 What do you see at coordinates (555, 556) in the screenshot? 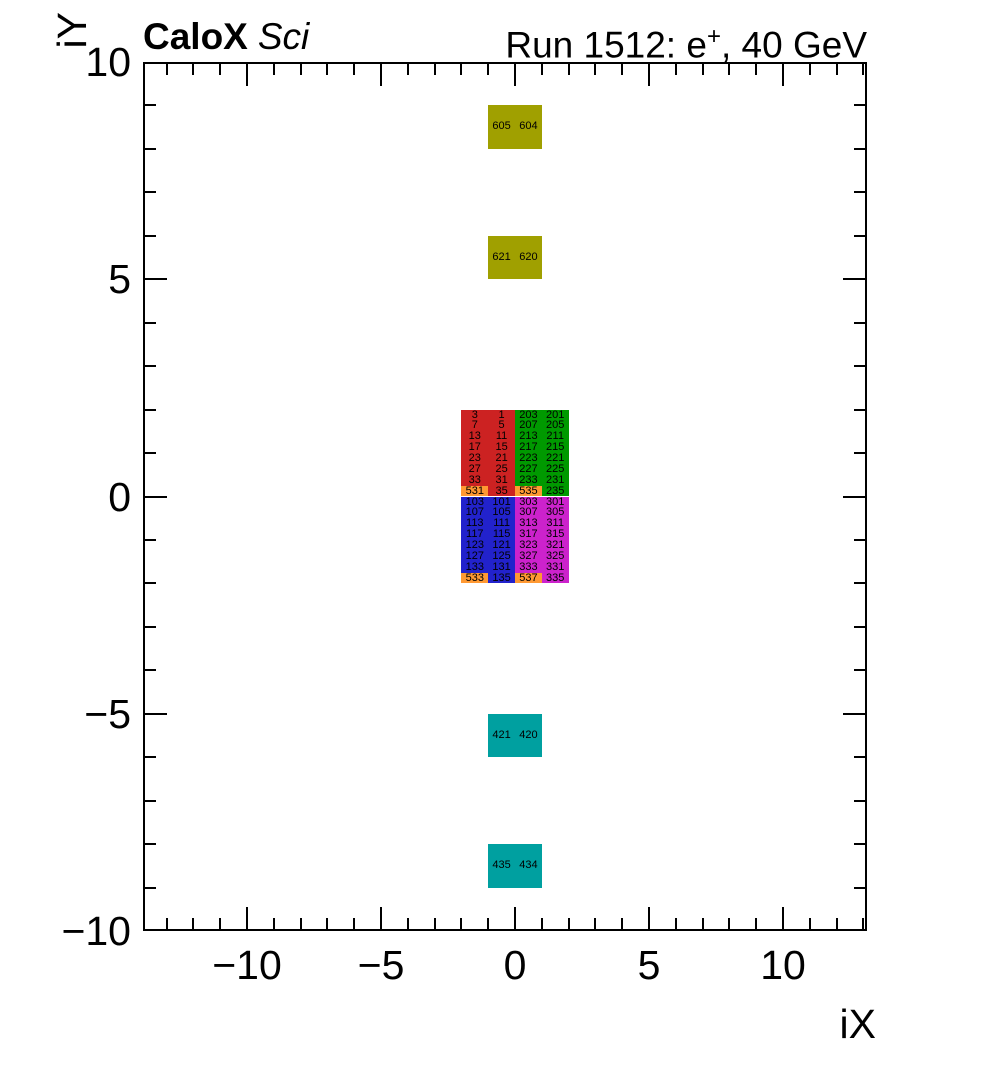
I see `calo-cell-value: 325` at bounding box center [555, 556].